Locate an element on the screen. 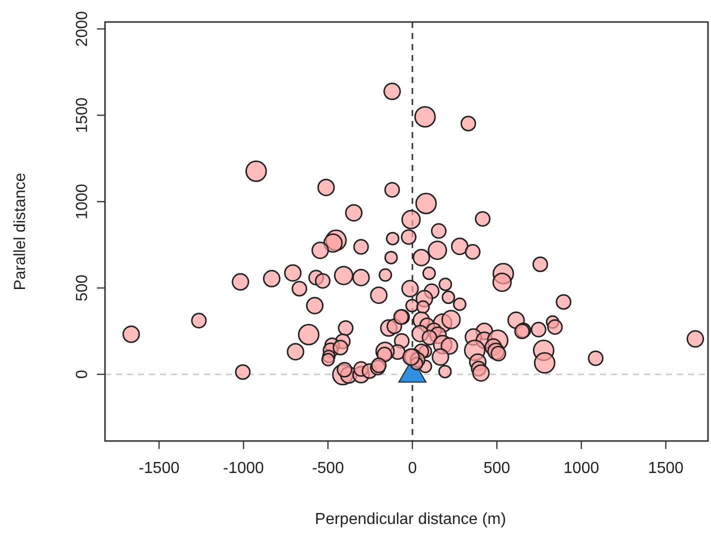  x-axis-title: Perpendicular distance (m) is located at coordinates (410, 519).